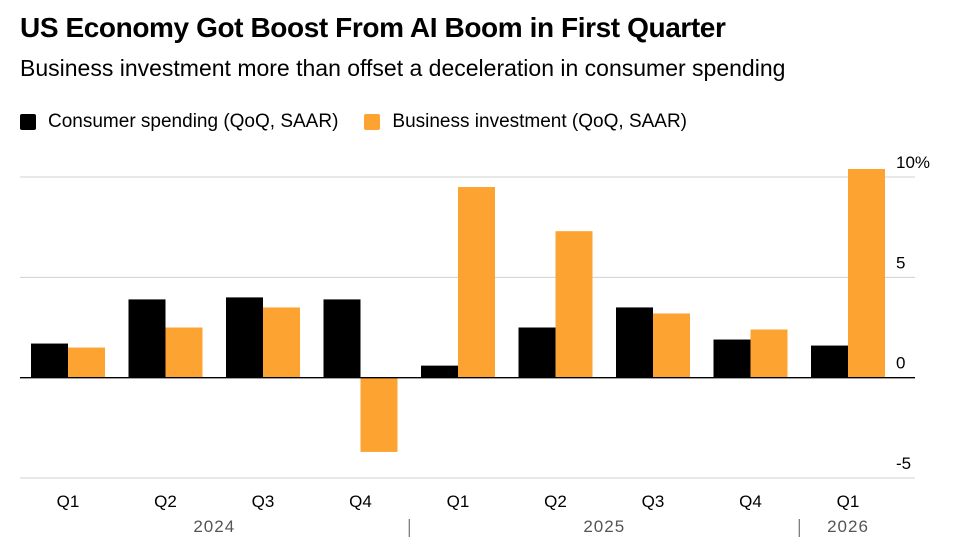 The width and height of the screenshot is (969, 560). What do you see at coordinates (193, 121) in the screenshot?
I see `legend-label-consumer: Consumer spending (QoQ, SAAR)` at bounding box center [193, 121].